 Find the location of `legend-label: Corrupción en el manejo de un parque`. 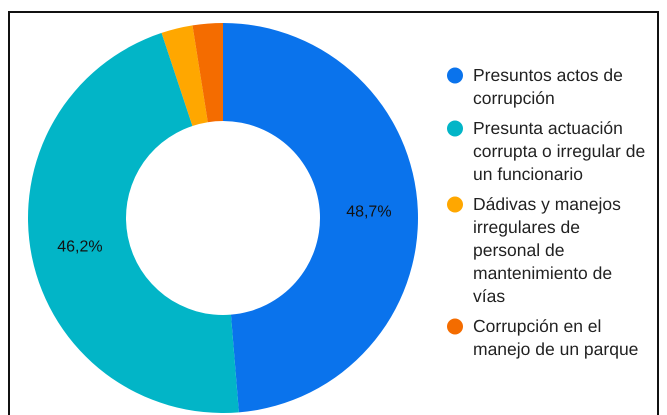

legend-label: Corrupción en el manejo de un parque is located at coordinates (556, 338).